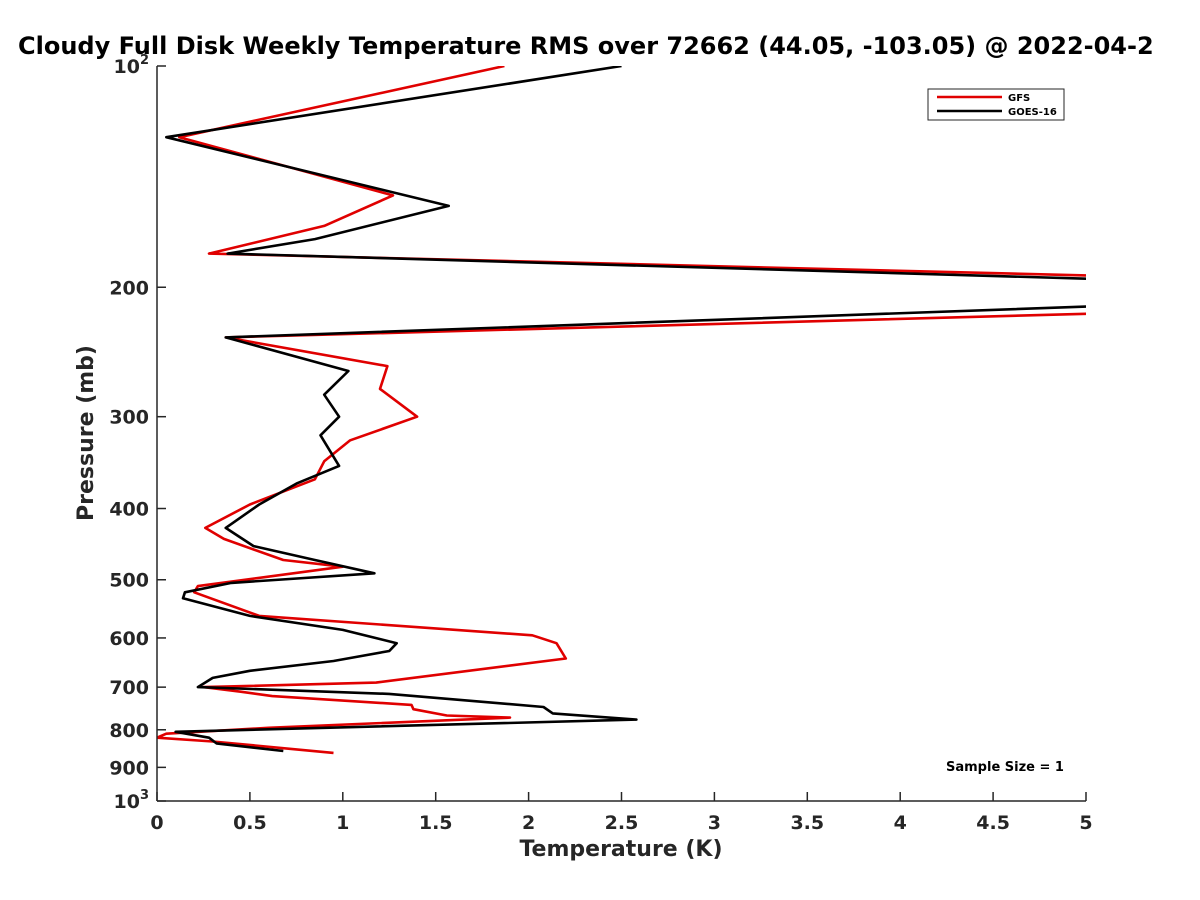  What do you see at coordinates (714, 823) in the screenshot?
I see `x-tick-label: 3` at bounding box center [714, 823].